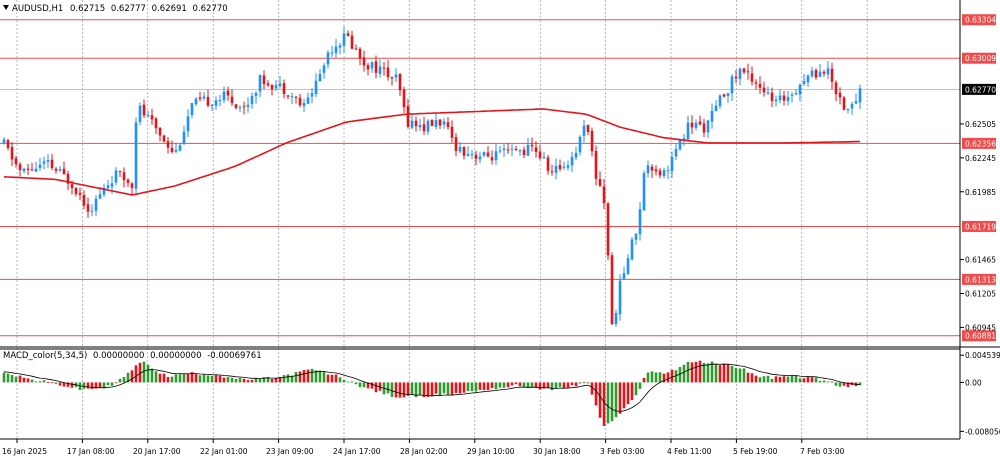 Image resolution: width=1000 pixels, height=459 pixels. What do you see at coordinates (980, 158) in the screenshot?
I see `price-tick-label: 0.62245` at bounding box center [980, 158].